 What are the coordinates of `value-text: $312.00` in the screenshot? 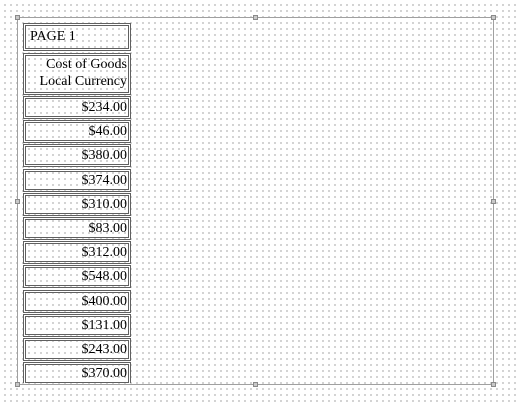 It's located at (77, 252).